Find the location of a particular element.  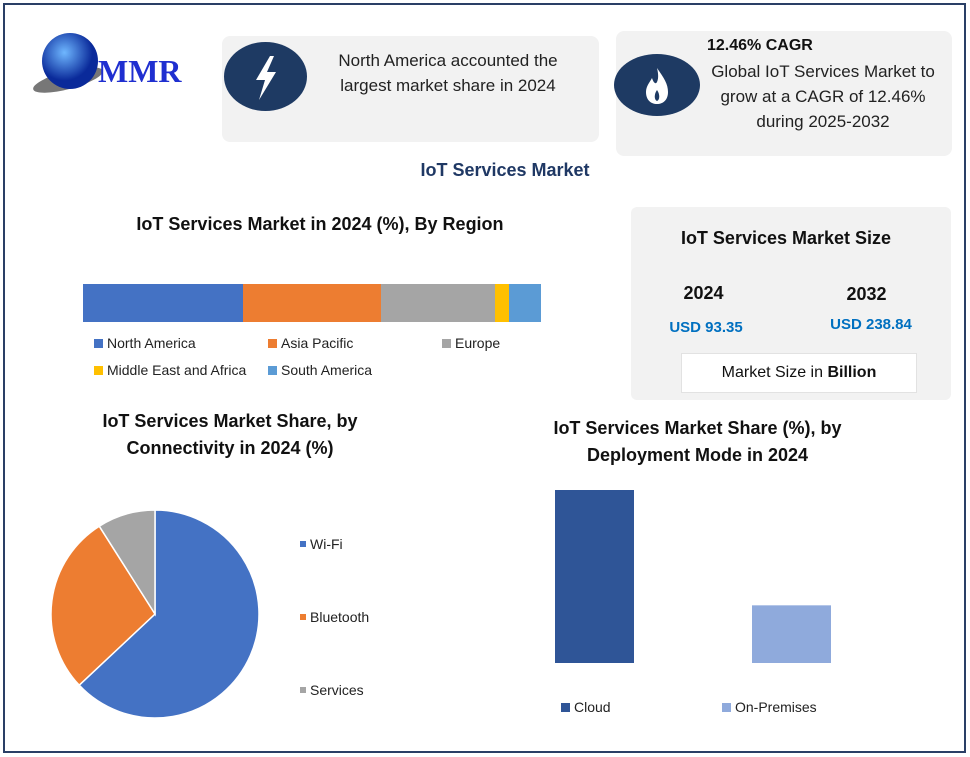

main-title: IoT Services Market is located at coordinates (505, 170).